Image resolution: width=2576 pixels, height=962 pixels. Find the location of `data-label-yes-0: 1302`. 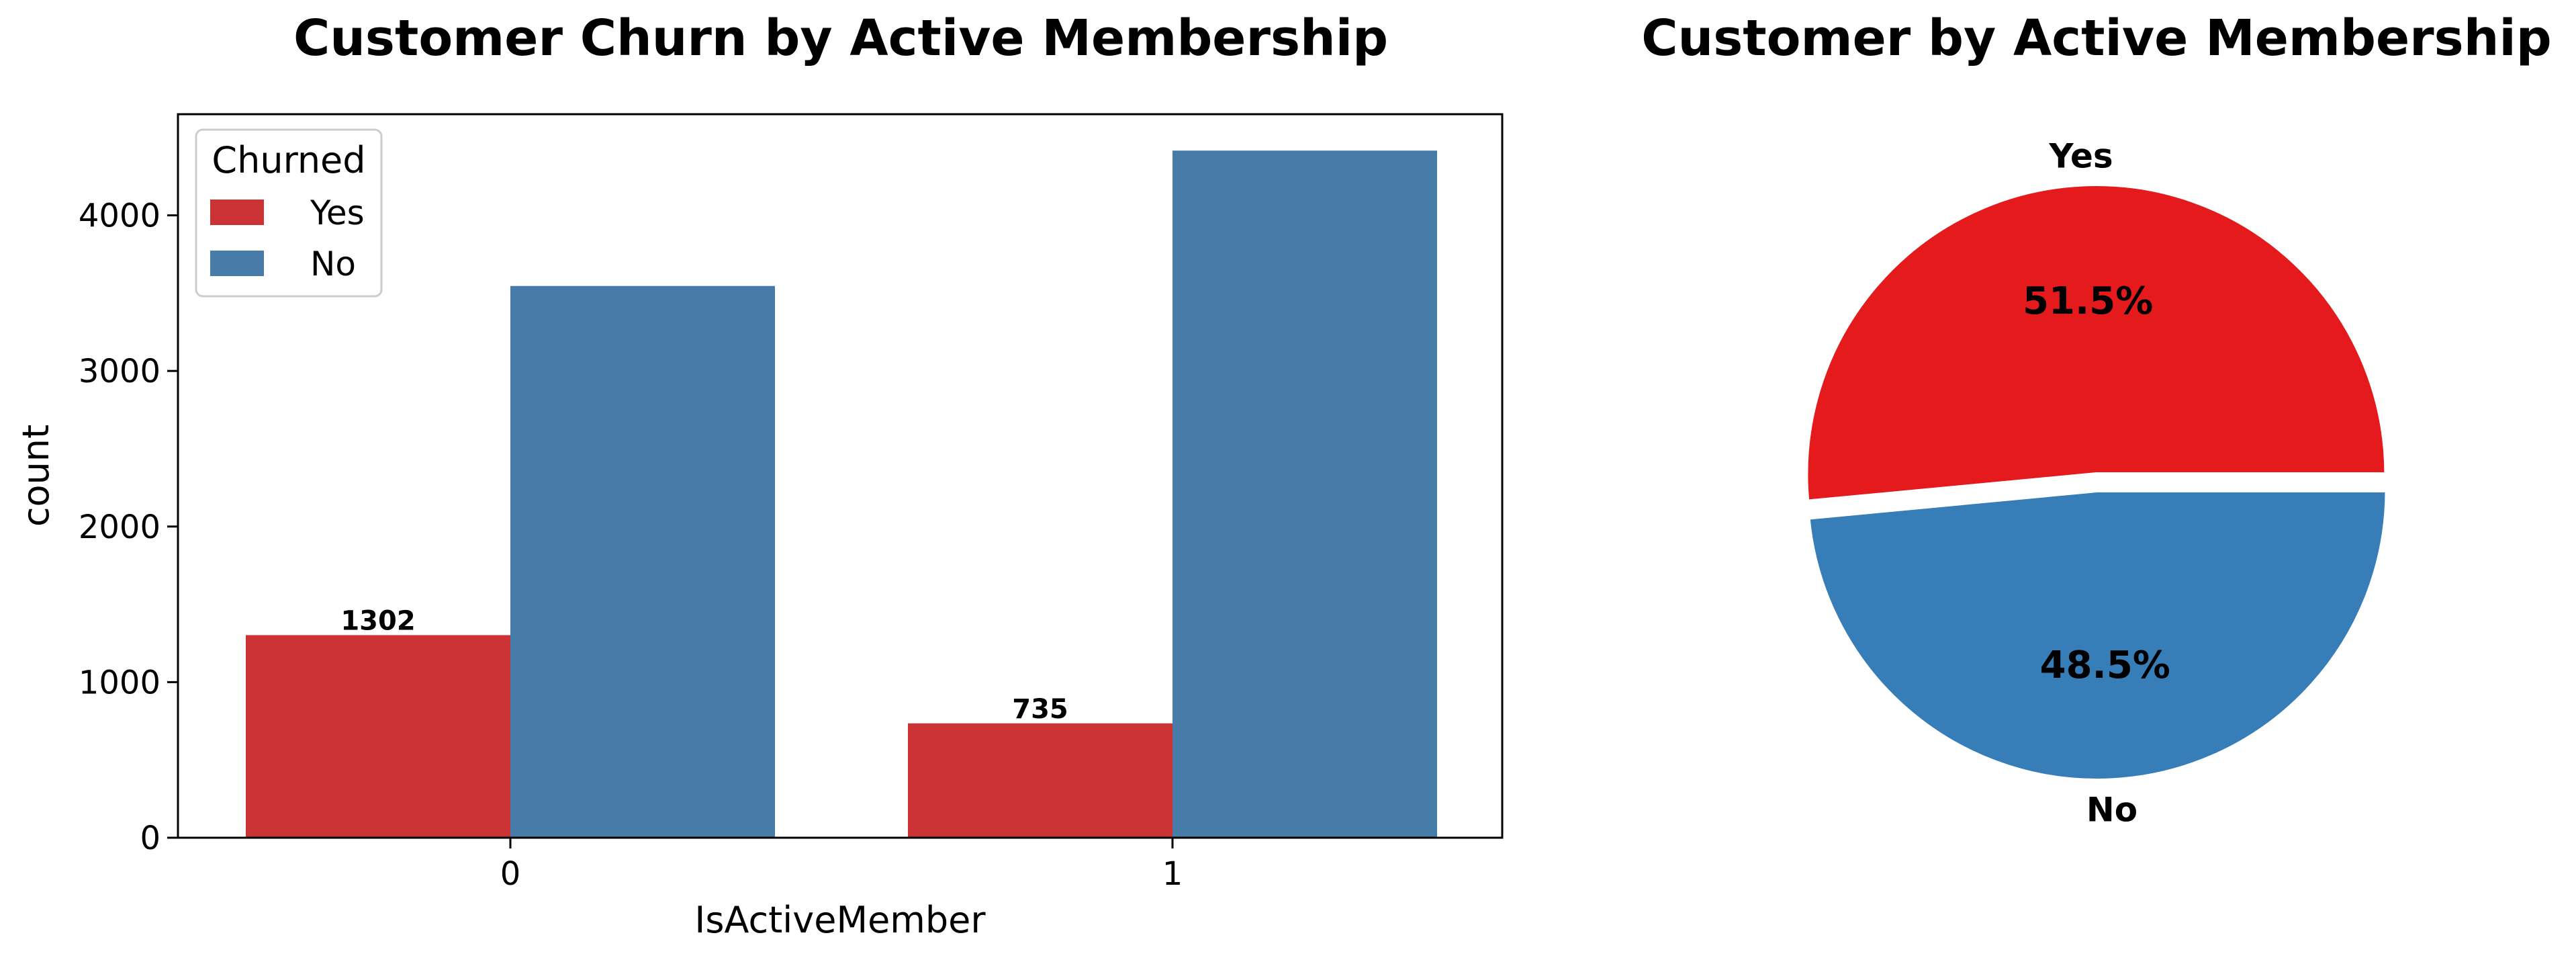

data-label-yes-0: 1302 is located at coordinates (377, 620).